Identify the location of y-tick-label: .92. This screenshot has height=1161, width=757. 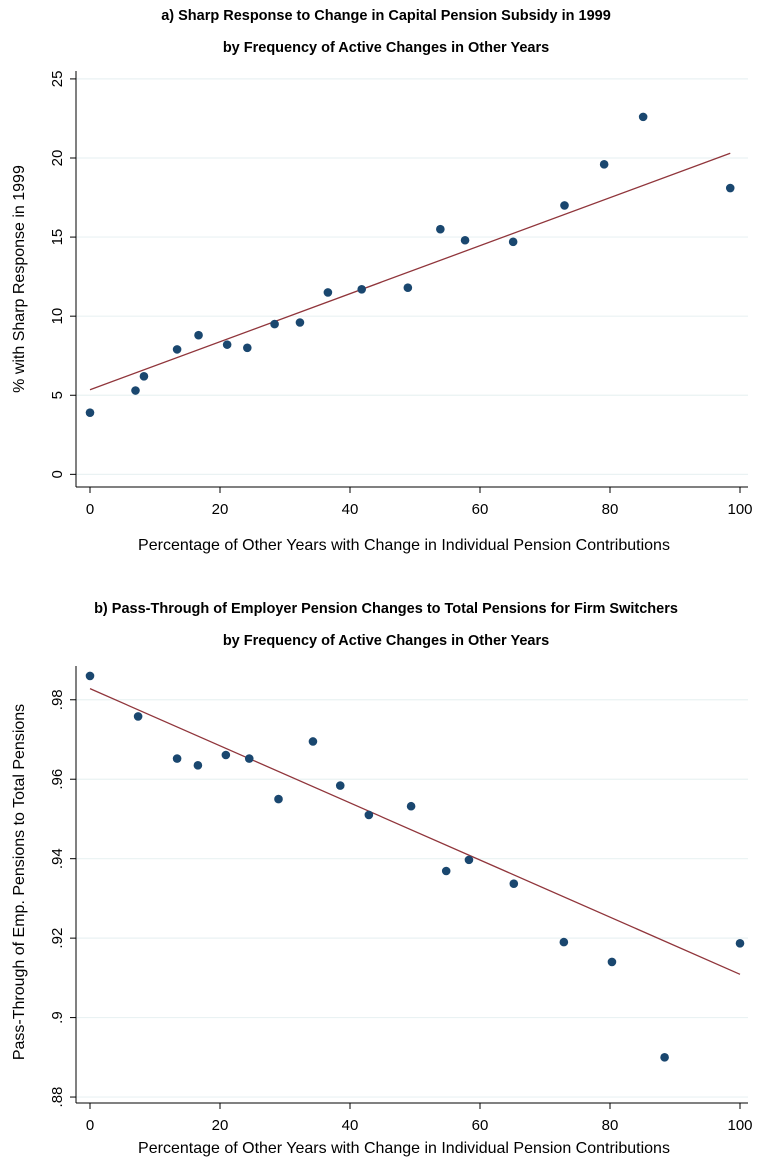
(57, 938).